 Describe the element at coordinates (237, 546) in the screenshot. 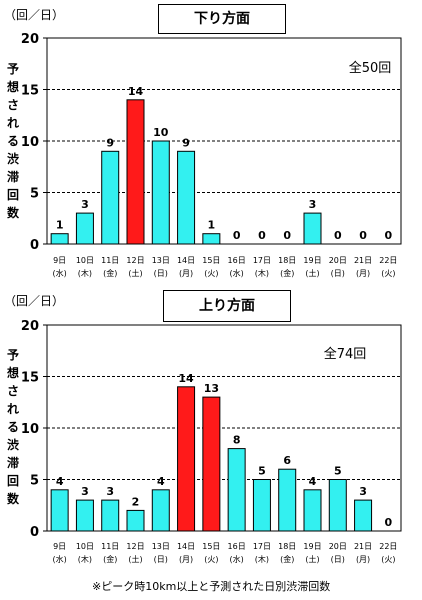

I see `x-tick-date-bottom: 16日` at that location.